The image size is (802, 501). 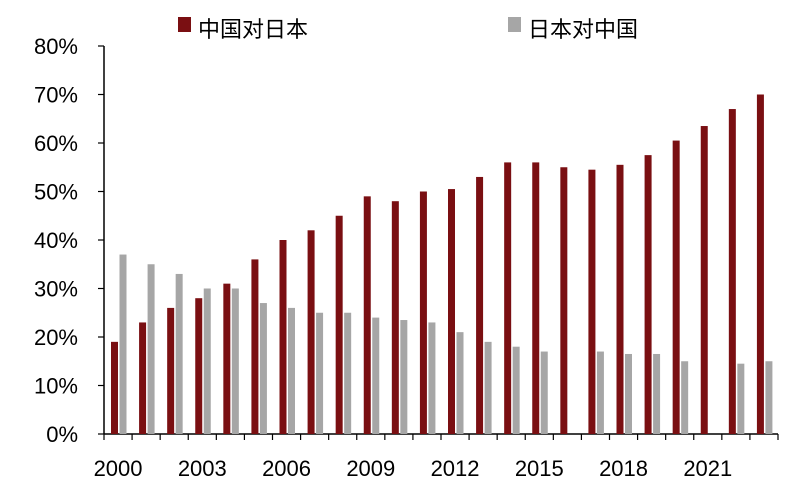 I want to click on bar-series-2-2014, so click(x=516, y=390).